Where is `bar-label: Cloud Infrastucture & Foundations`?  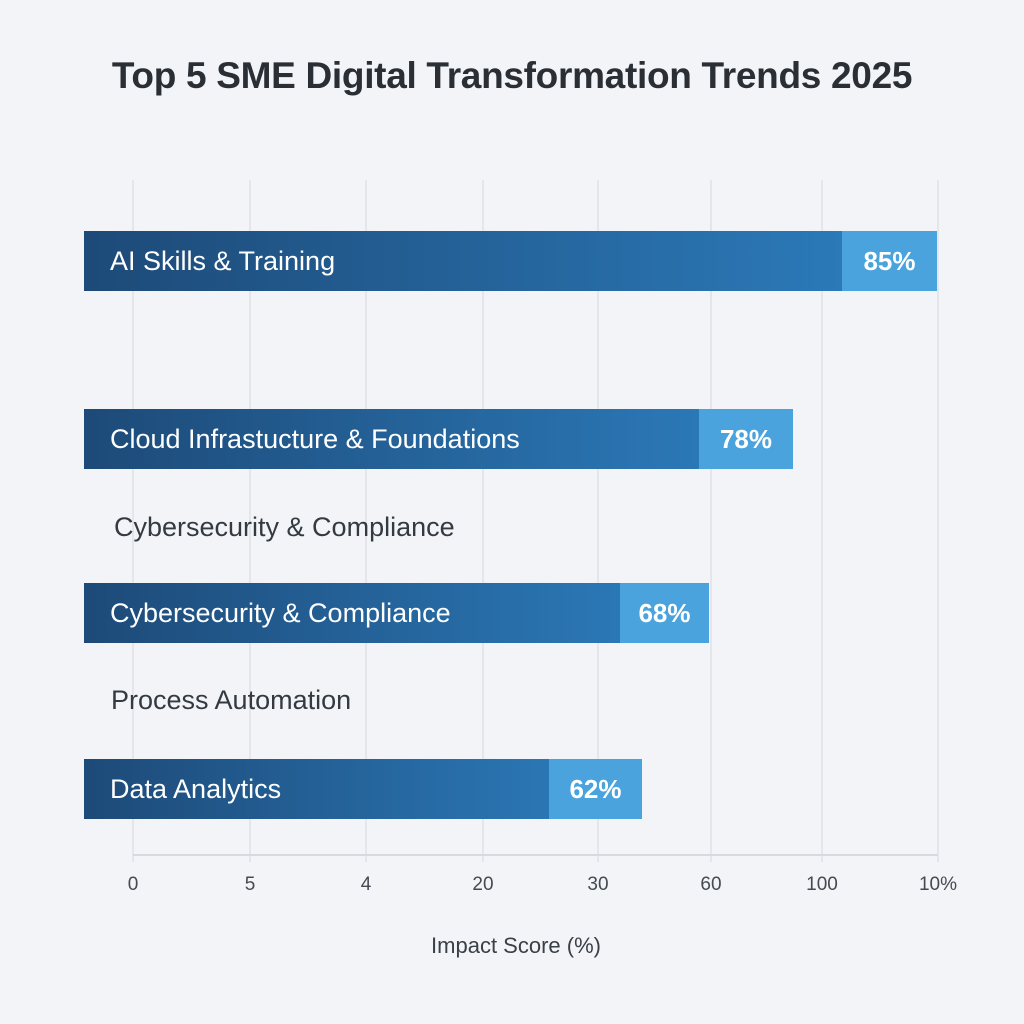
bar-label: Cloud Infrastucture & Foundations is located at coordinates (315, 439).